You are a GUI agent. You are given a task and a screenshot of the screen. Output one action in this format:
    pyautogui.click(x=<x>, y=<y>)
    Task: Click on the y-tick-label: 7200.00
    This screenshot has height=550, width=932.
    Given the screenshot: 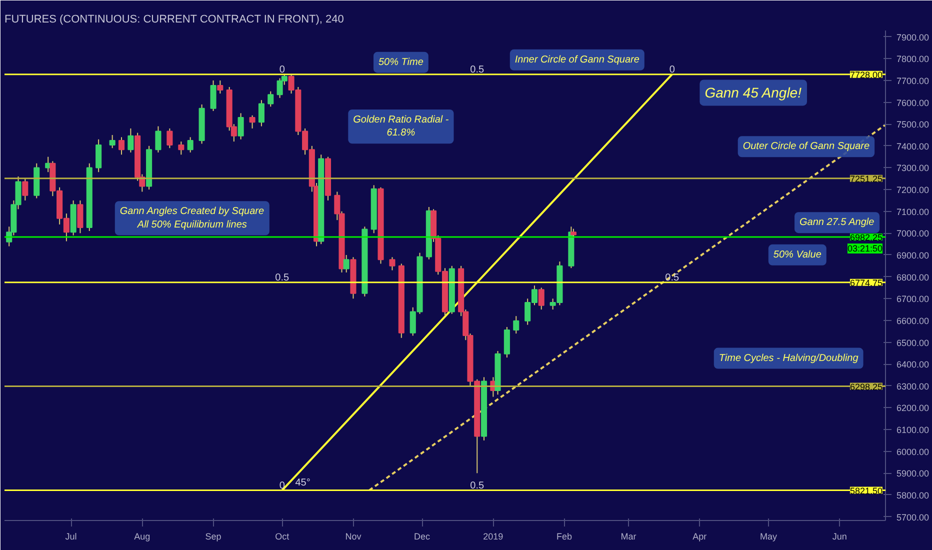 What is the action you would take?
    pyautogui.click(x=913, y=190)
    